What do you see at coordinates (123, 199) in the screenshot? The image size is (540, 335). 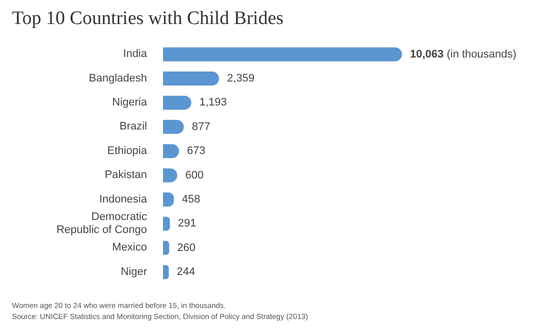 I see `y-tick-label: Indonesia` at bounding box center [123, 199].